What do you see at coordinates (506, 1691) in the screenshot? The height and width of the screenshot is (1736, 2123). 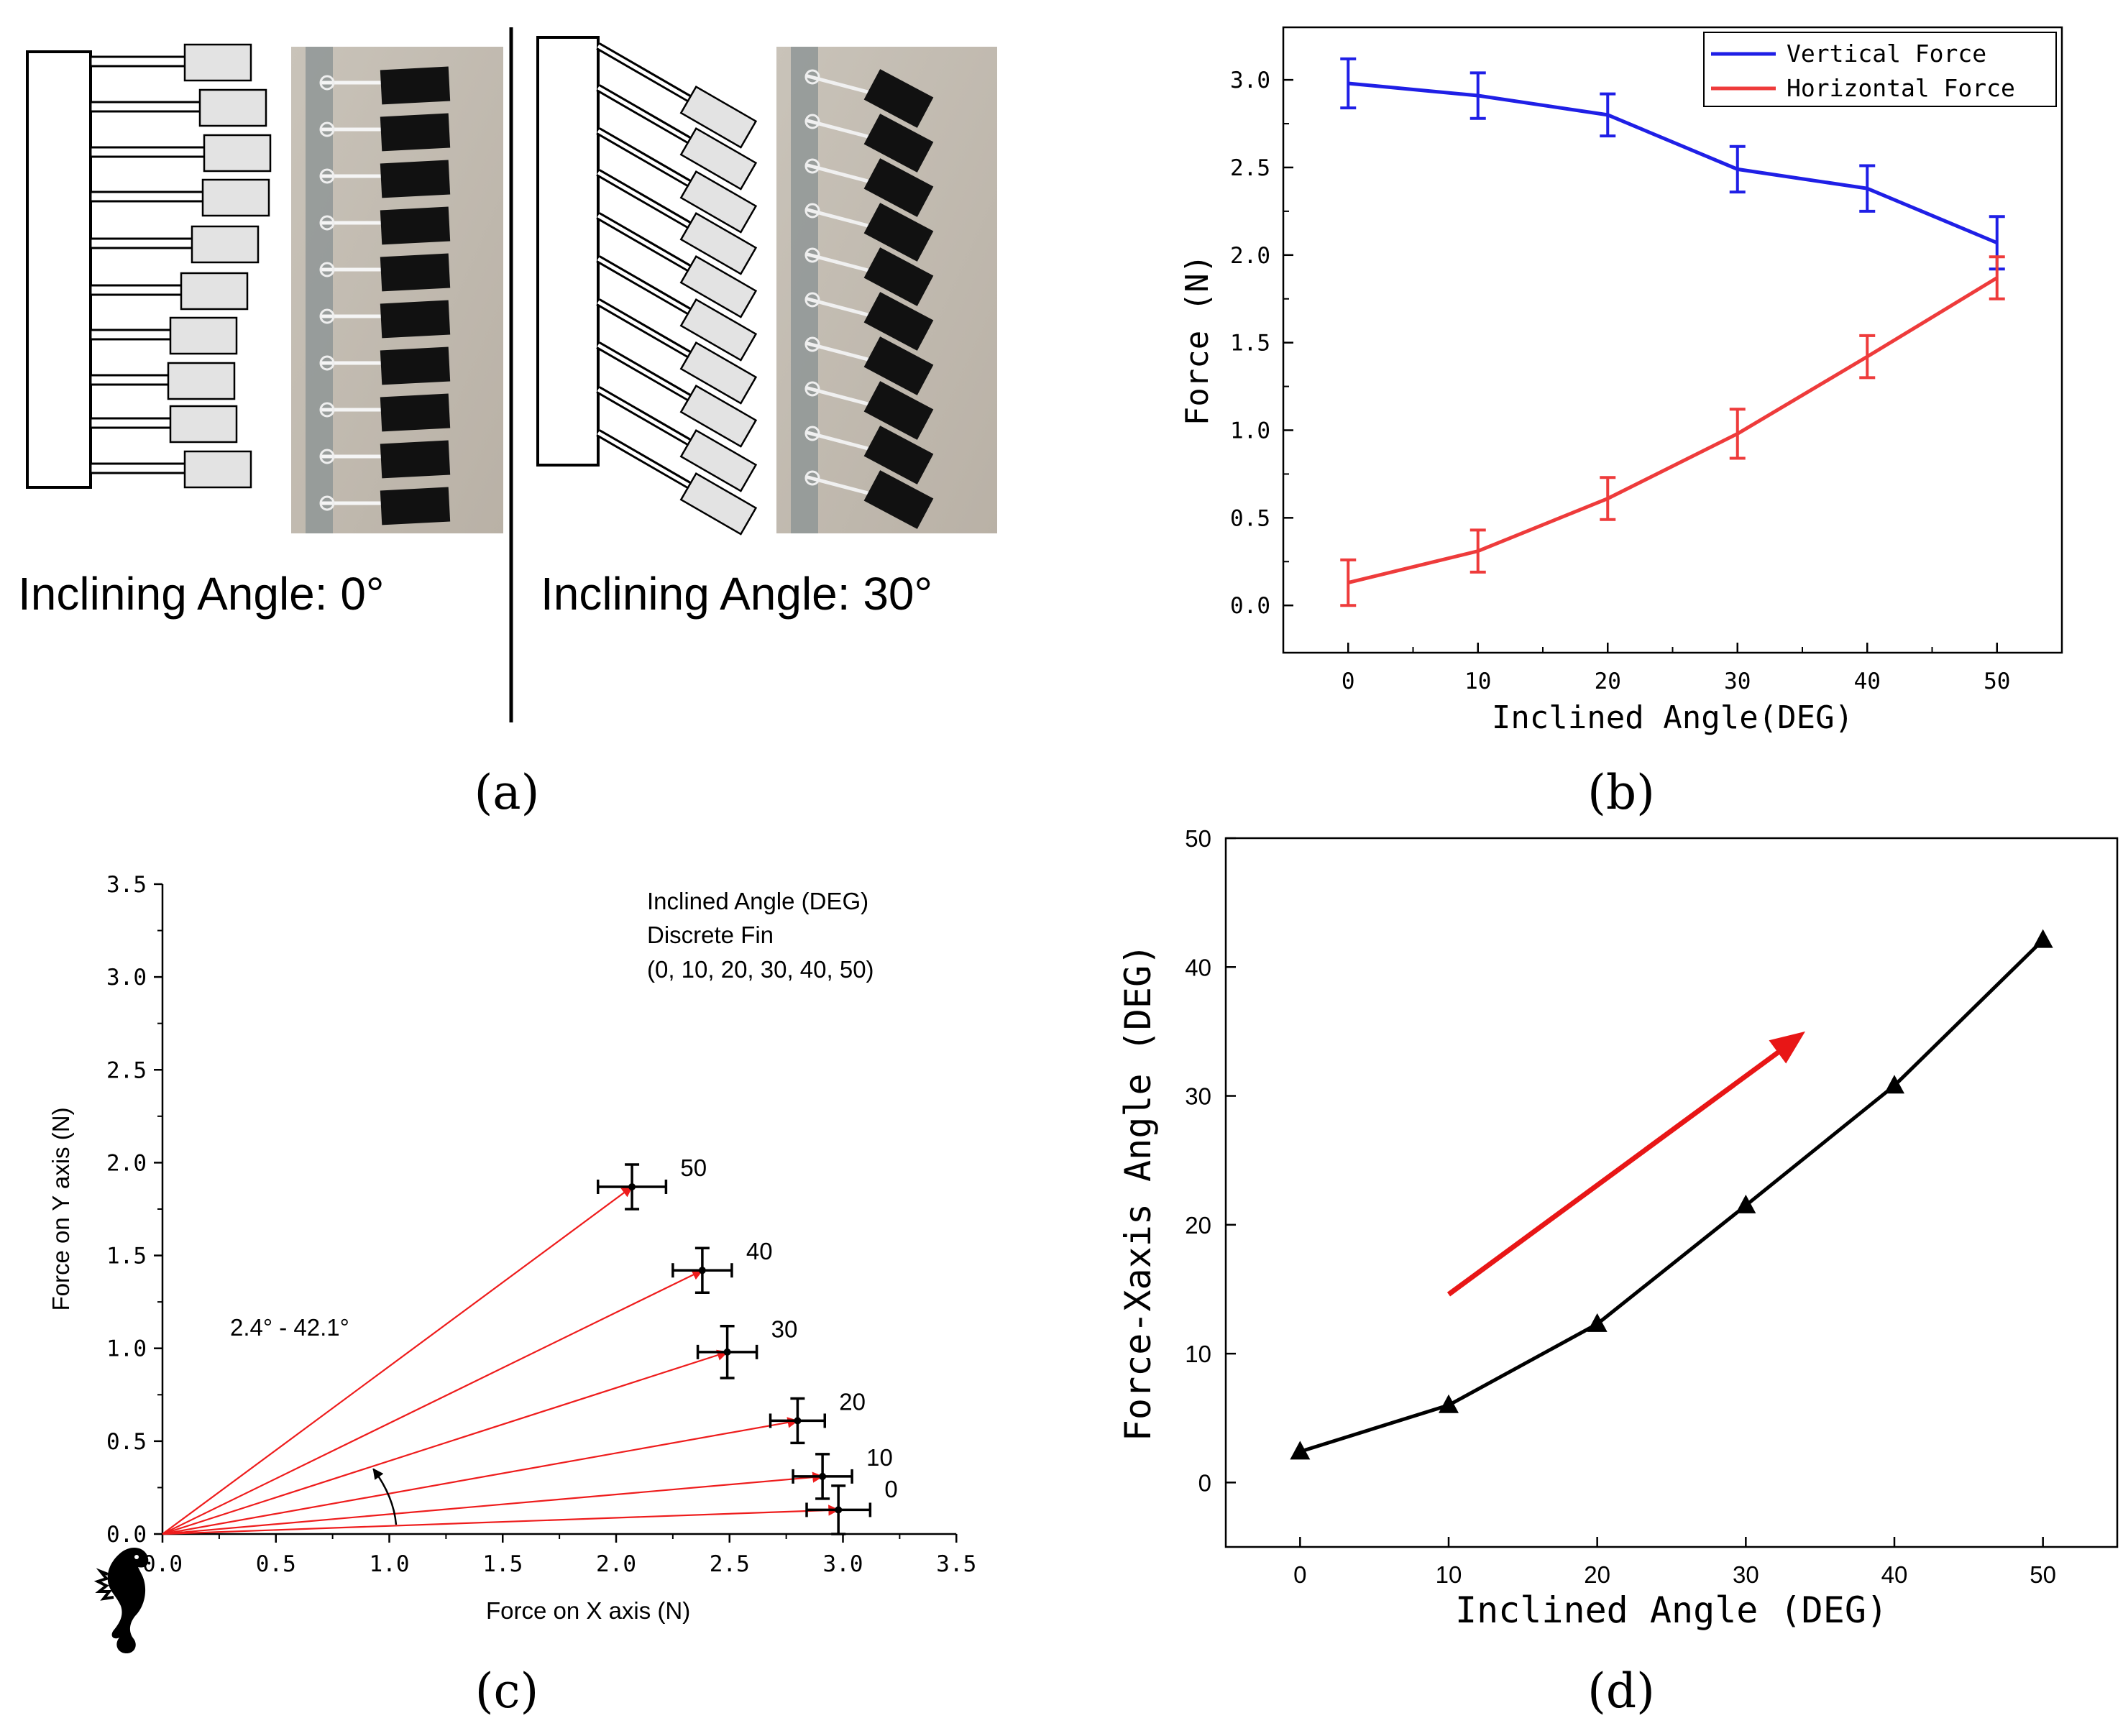 I see `panel-label-c: (c)` at bounding box center [506, 1691].